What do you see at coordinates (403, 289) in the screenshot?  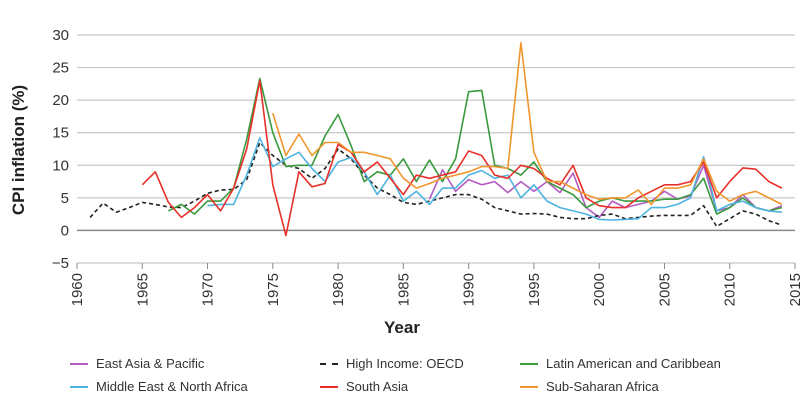 I see `x-tick-label: 1985` at bounding box center [403, 289].